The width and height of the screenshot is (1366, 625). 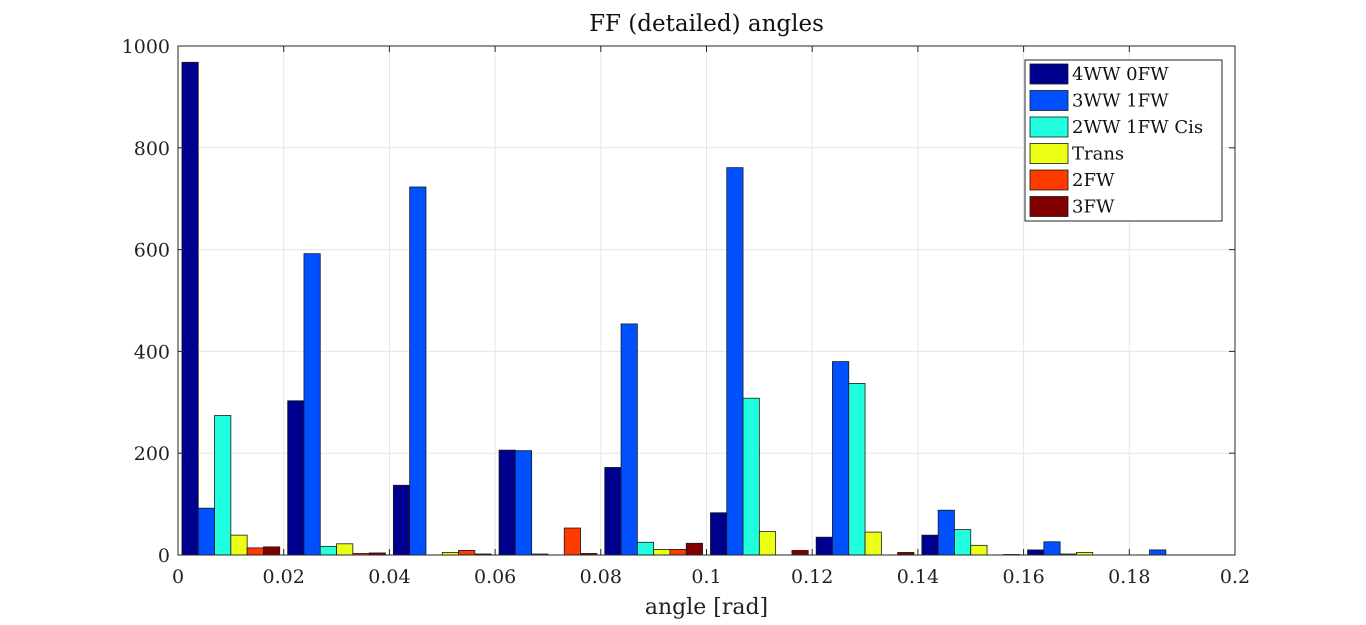 What do you see at coordinates (178, 577) in the screenshot?
I see `x-tick-label: 0` at bounding box center [178, 577].